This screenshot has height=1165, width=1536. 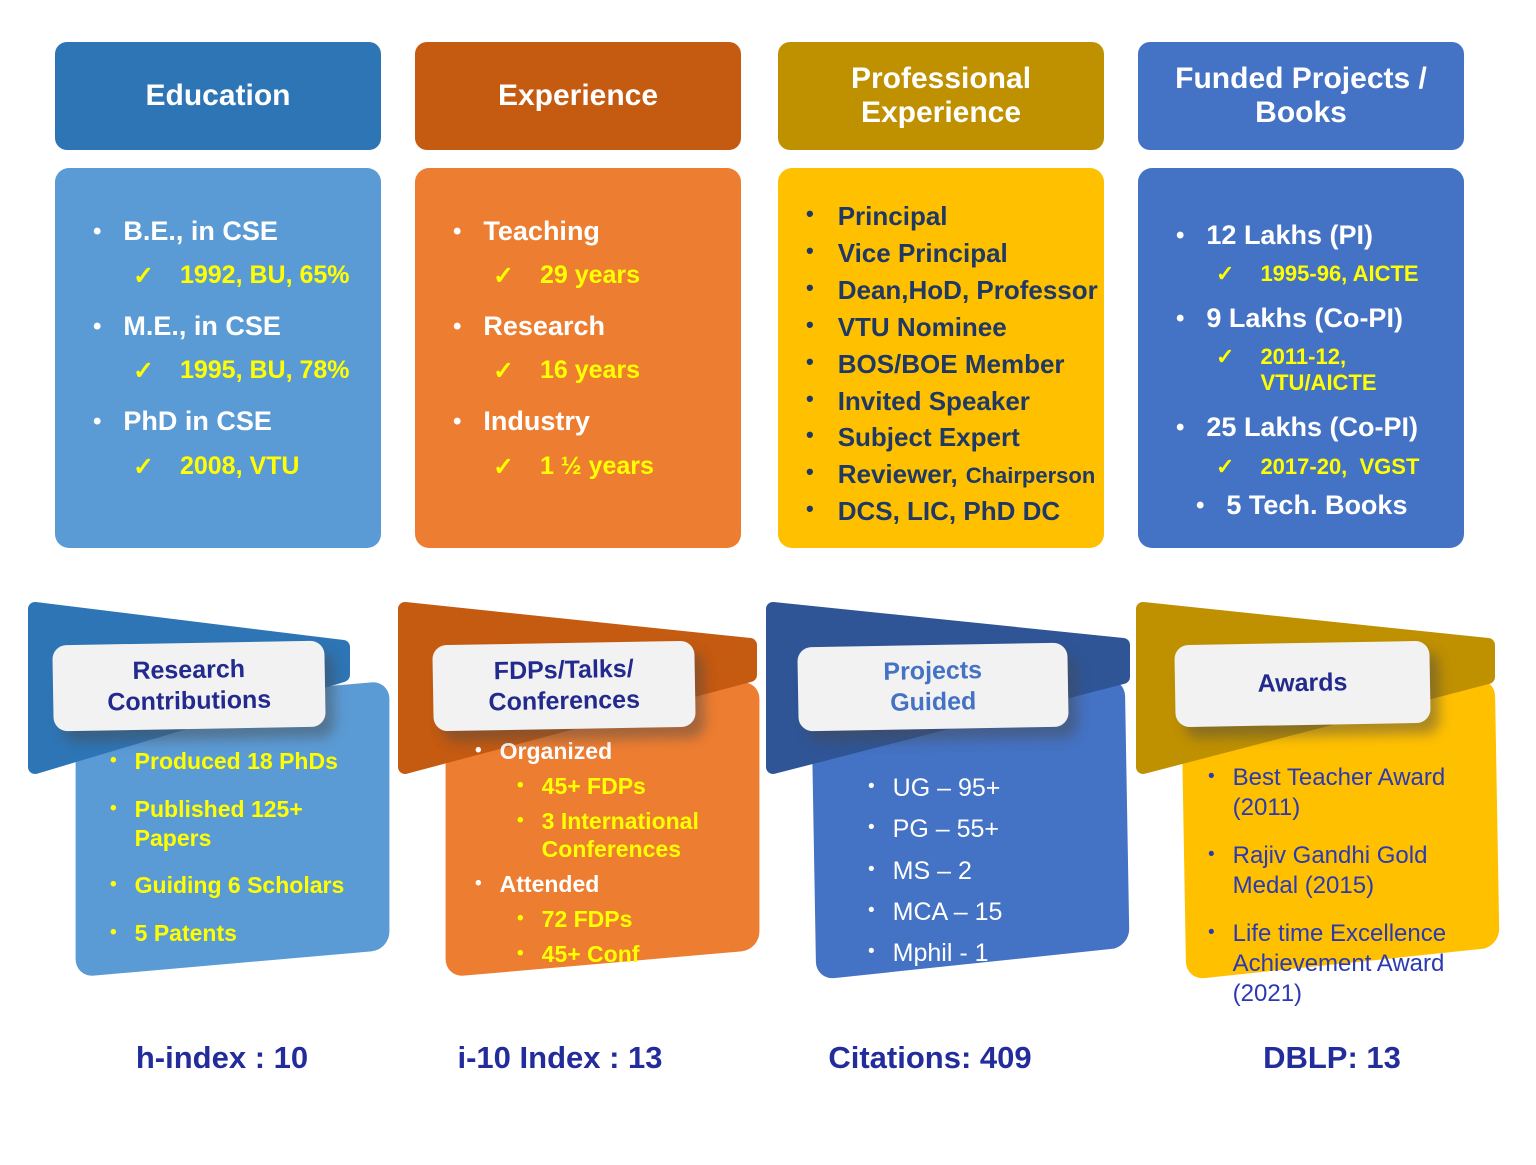 I want to click on label-line: Research, so click(x=189, y=669).